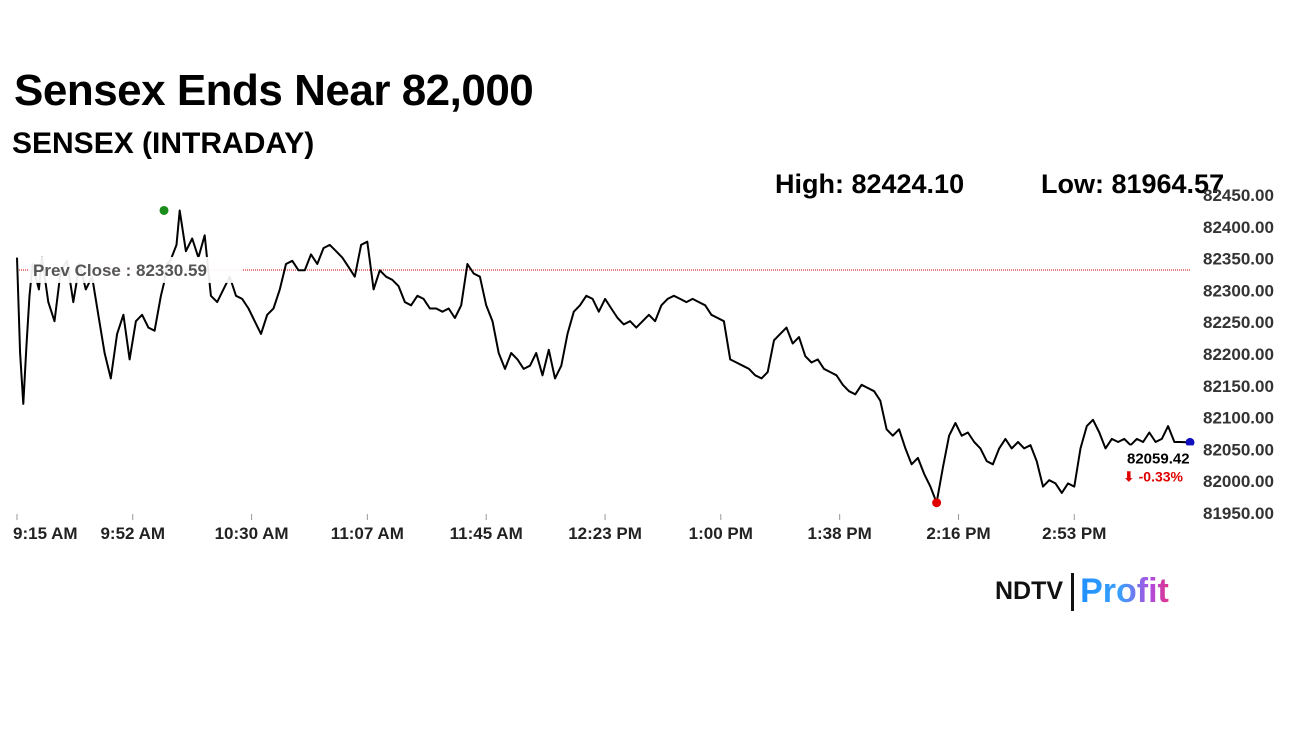  What do you see at coordinates (120, 270) in the screenshot?
I see `prev-close-label: Prev Close : 82330.59` at bounding box center [120, 270].